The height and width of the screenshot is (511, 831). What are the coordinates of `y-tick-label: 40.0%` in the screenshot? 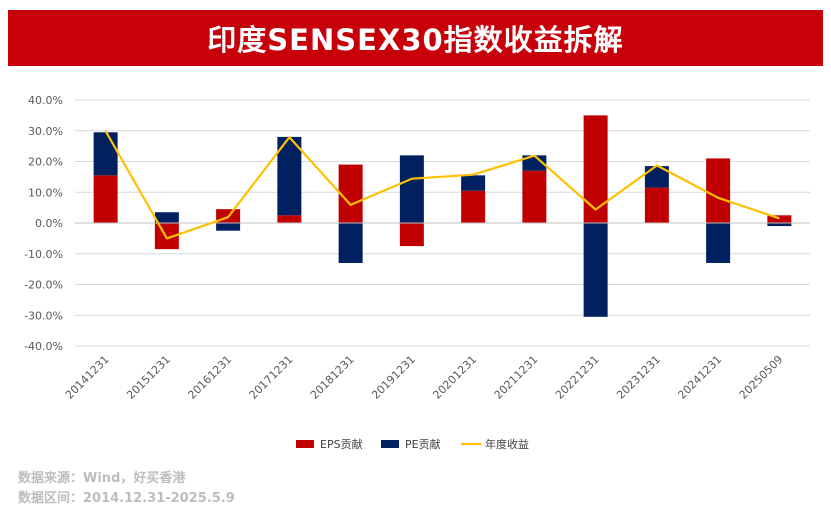 It's located at (45, 100).